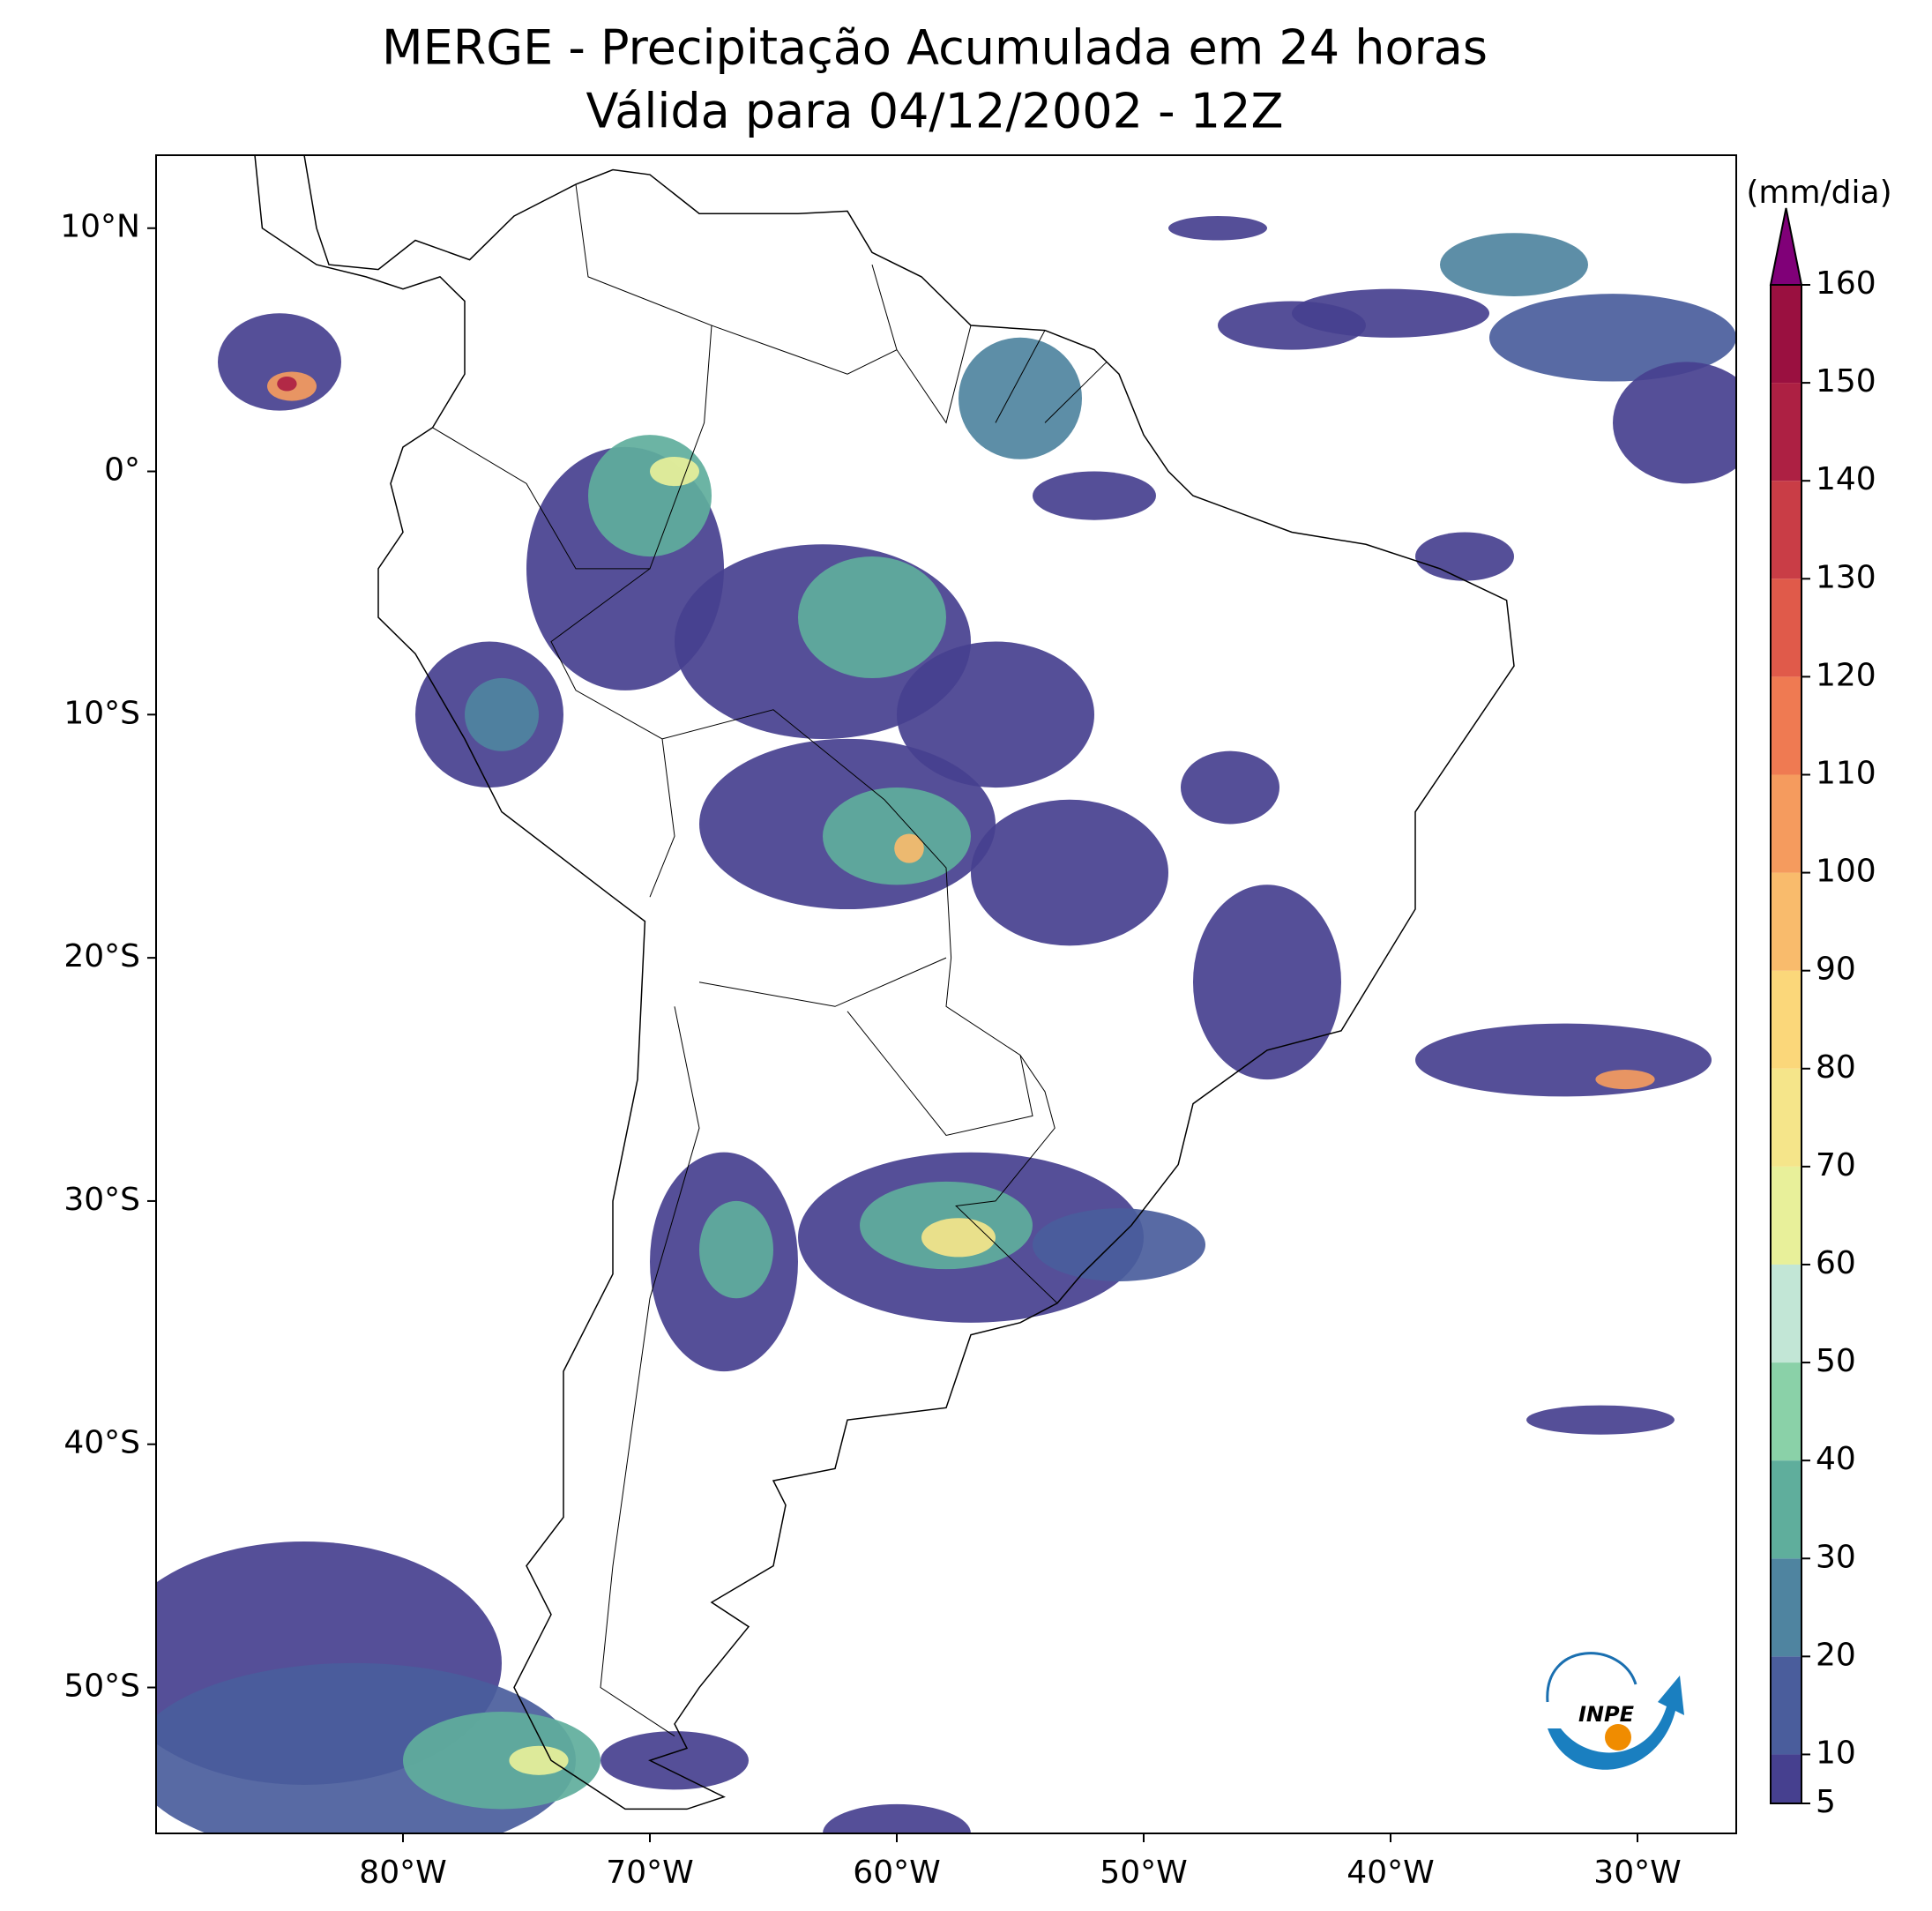 The height and width of the screenshot is (1911, 1932). Describe the element at coordinates (1846, 479) in the screenshot. I see `colorbar-tick-label: 140` at that location.